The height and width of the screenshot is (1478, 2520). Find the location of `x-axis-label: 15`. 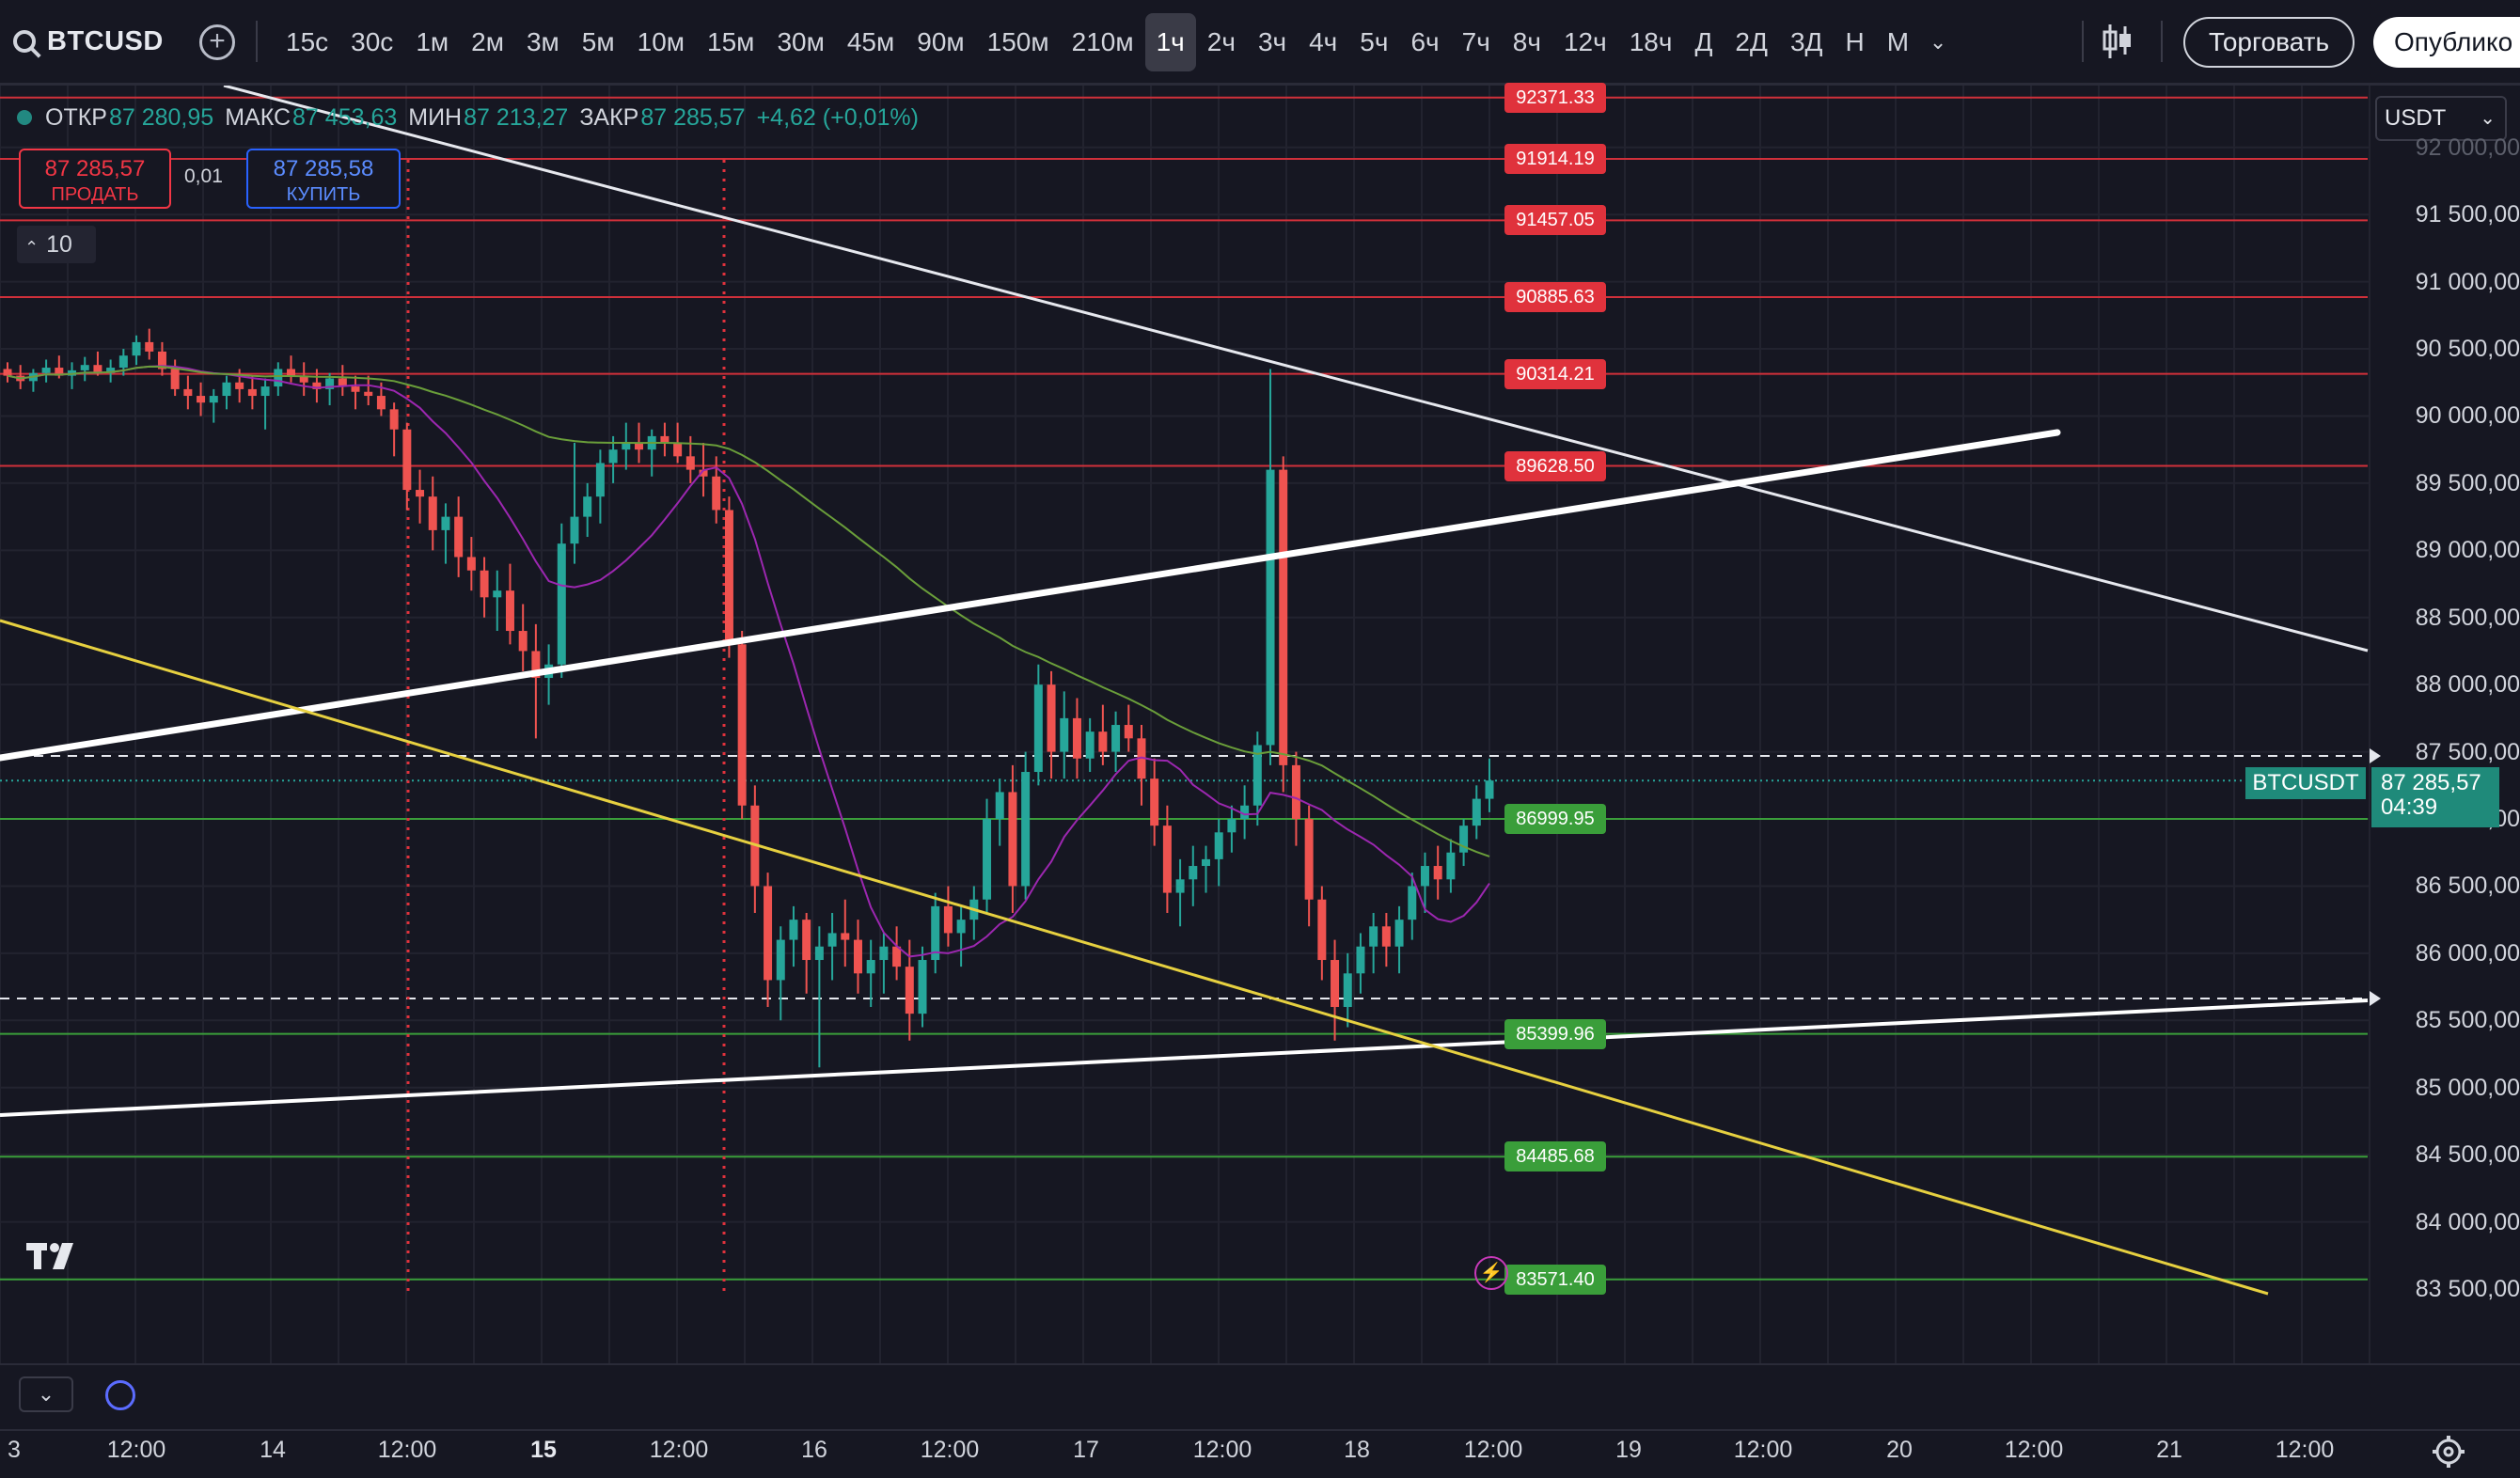

x-axis-label: 15 is located at coordinates (543, 1450).